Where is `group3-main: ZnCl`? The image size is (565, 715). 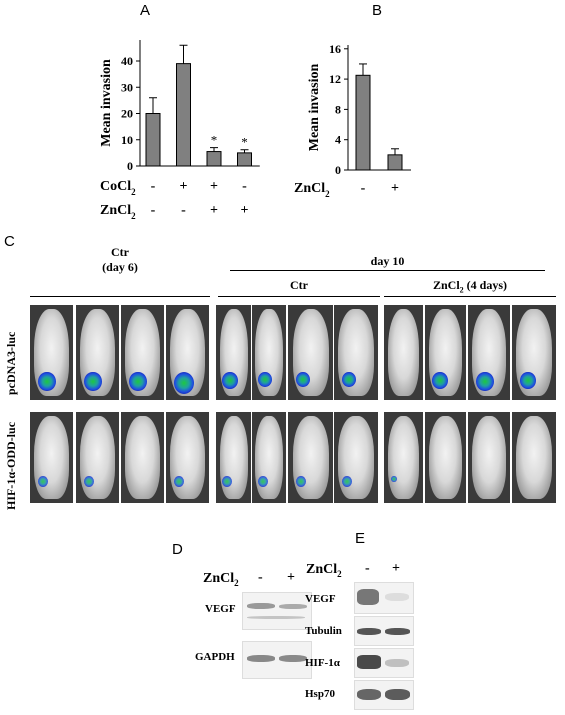 group3-main: ZnCl is located at coordinates (446, 285).